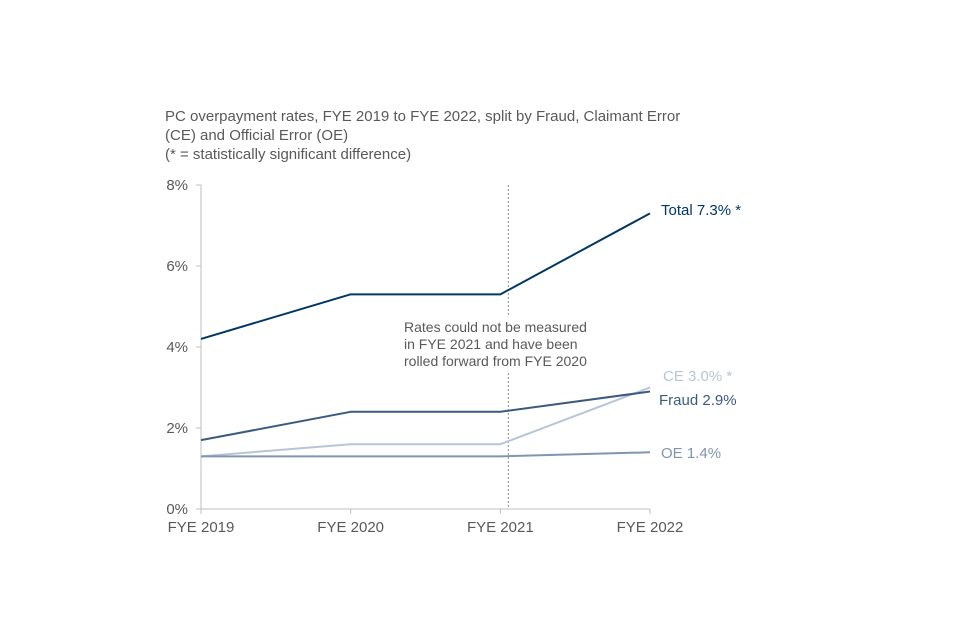 This screenshot has width=960, height=640. I want to click on series-line-total, so click(425, 276).